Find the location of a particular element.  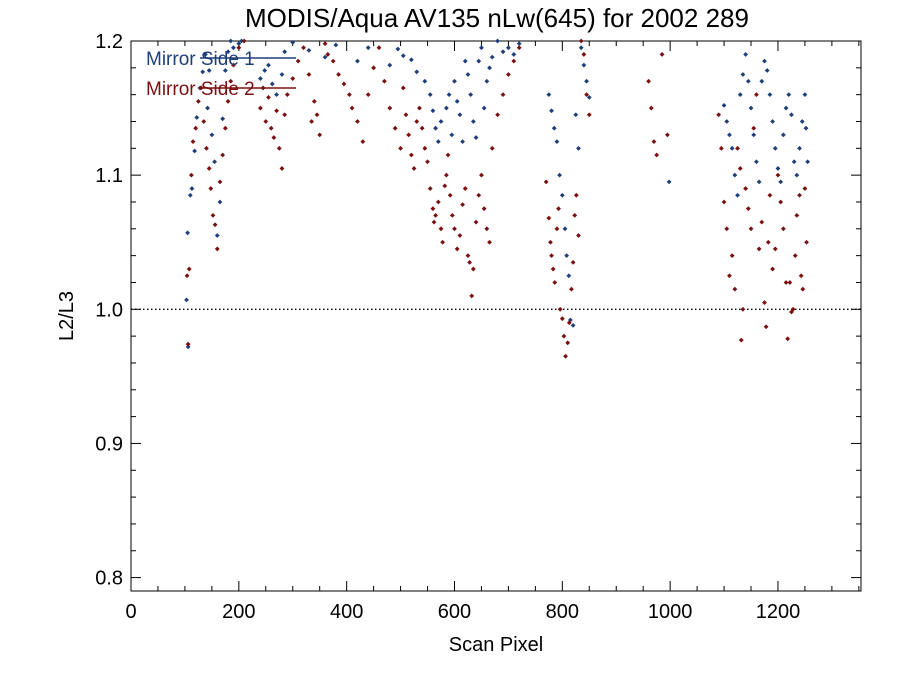

y-axis-title: L2/L3 is located at coordinates (67, 316).